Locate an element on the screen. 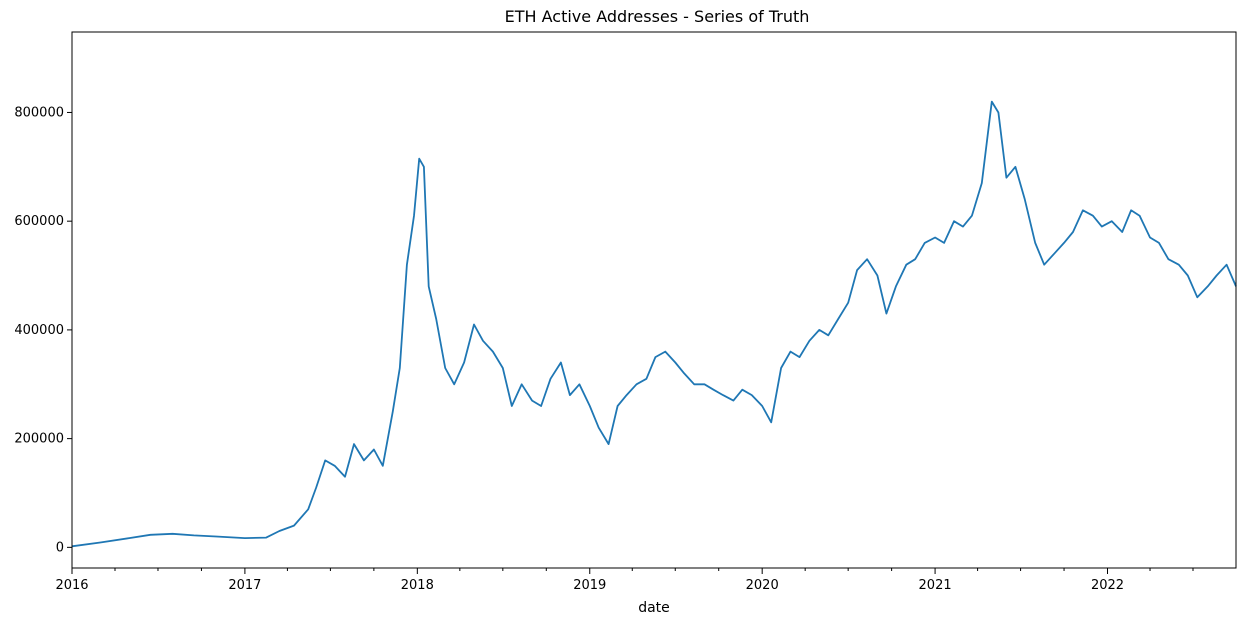 Image resolution: width=1244 pixels, height=624 pixels. y-tick-label: 200000 is located at coordinates (39, 439).